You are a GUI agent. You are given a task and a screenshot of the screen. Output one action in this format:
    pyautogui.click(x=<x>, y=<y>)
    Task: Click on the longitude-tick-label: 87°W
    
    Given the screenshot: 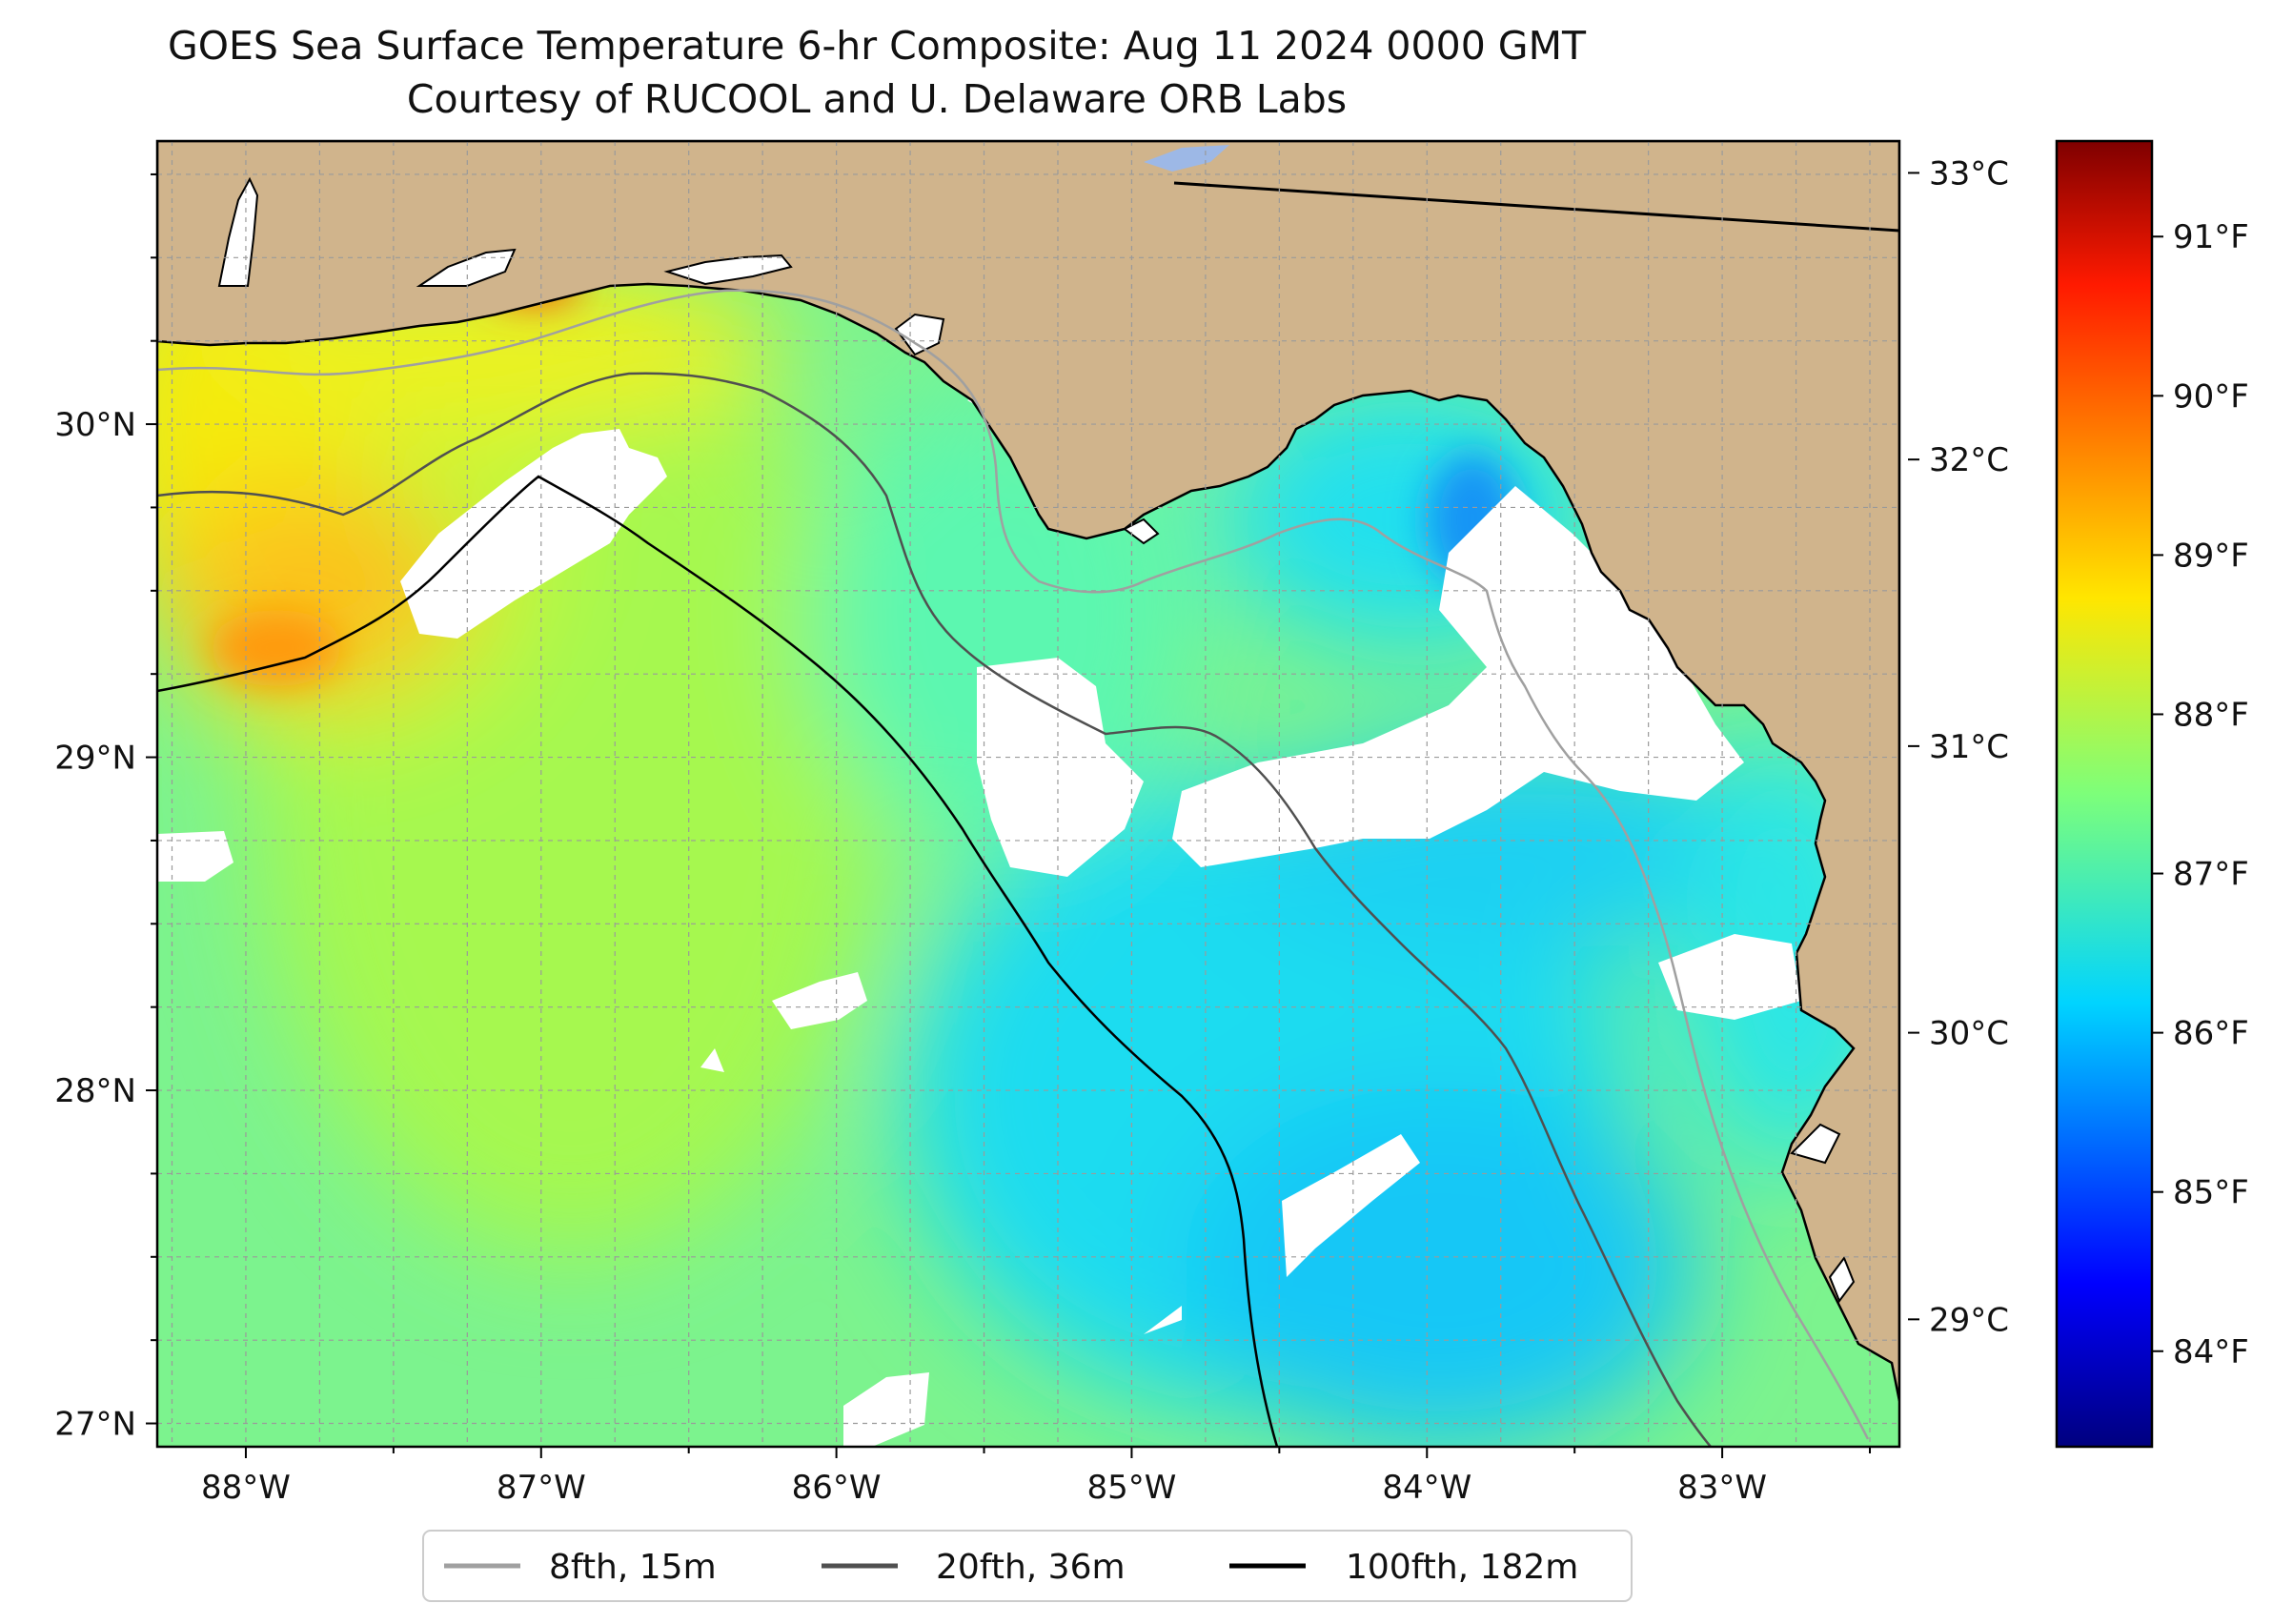 What is the action you would take?
    pyautogui.click(x=541, y=1488)
    